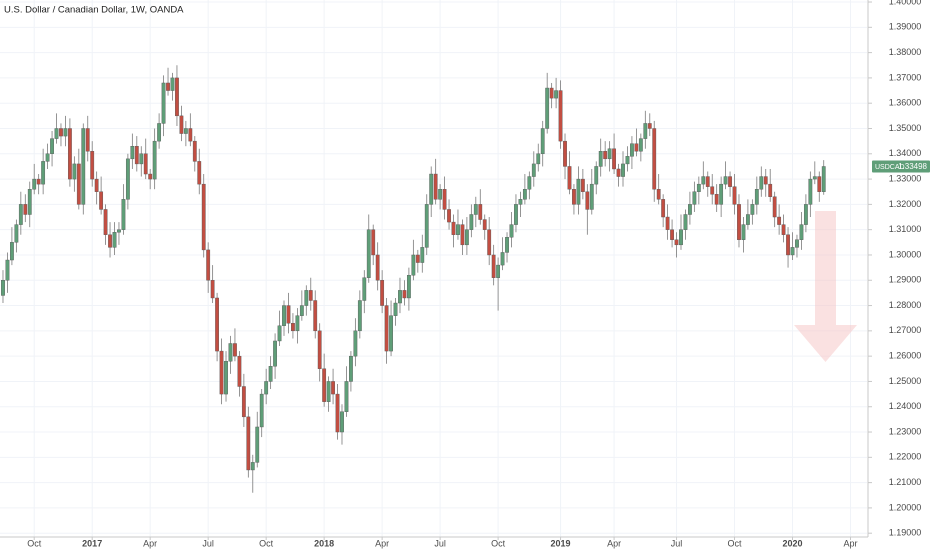 The width and height of the screenshot is (932, 550). What do you see at coordinates (905, 280) in the screenshot?
I see `y-tick-label: 1.29000` at bounding box center [905, 280].